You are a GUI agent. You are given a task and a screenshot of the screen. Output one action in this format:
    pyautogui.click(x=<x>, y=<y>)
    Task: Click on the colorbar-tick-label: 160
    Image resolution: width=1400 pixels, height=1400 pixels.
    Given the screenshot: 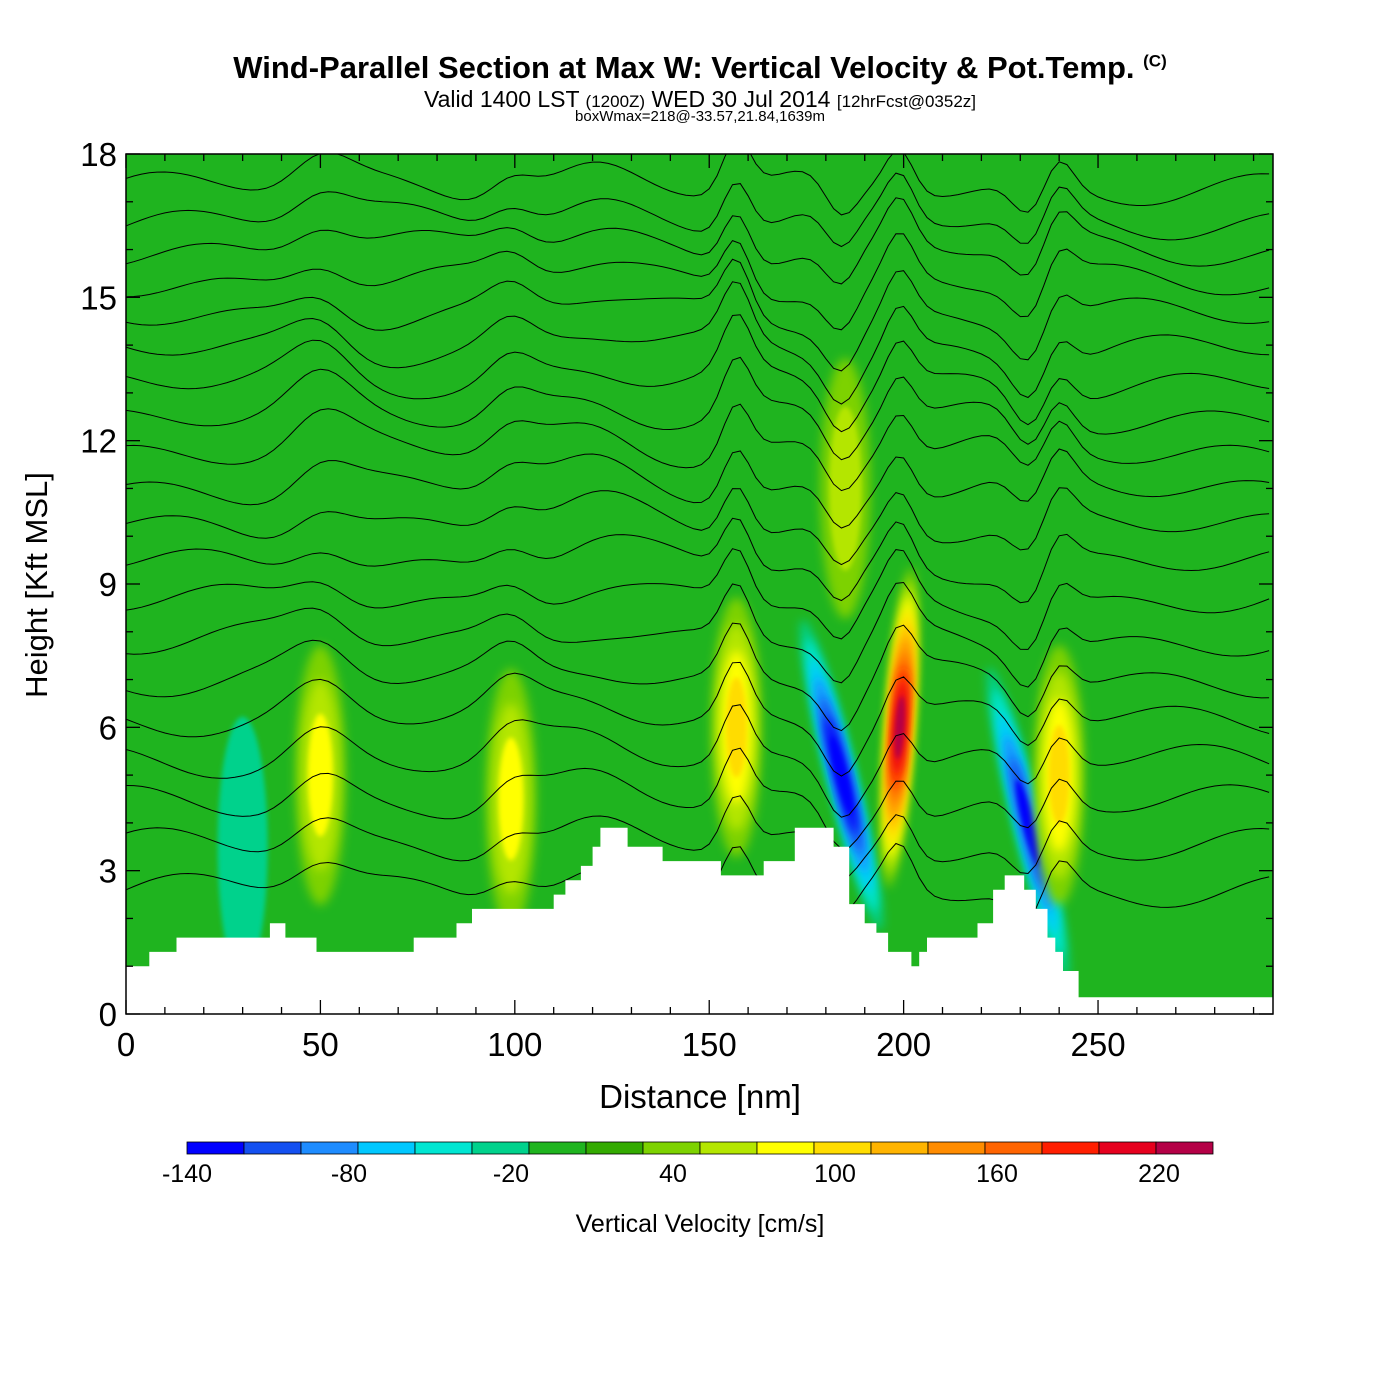 What is the action you would take?
    pyautogui.click(x=997, y=1174)
    